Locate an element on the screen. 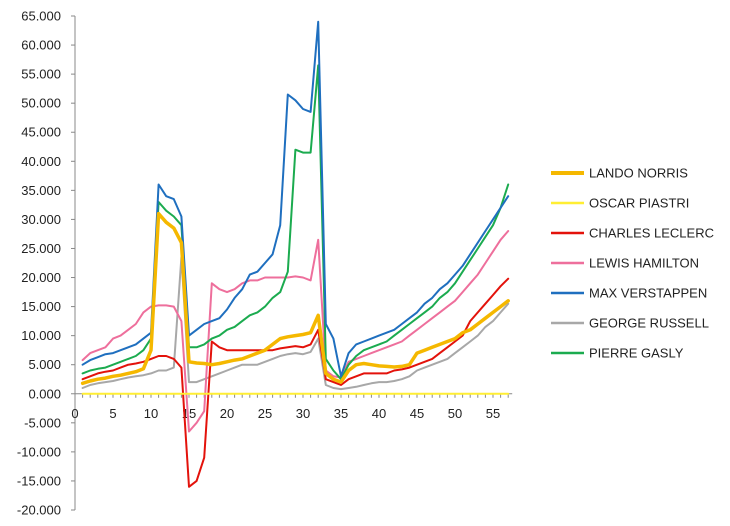 The width and height of the screenshot is (730, 526). y-tick-label: 30.000 is located at coordinates (41, 219).